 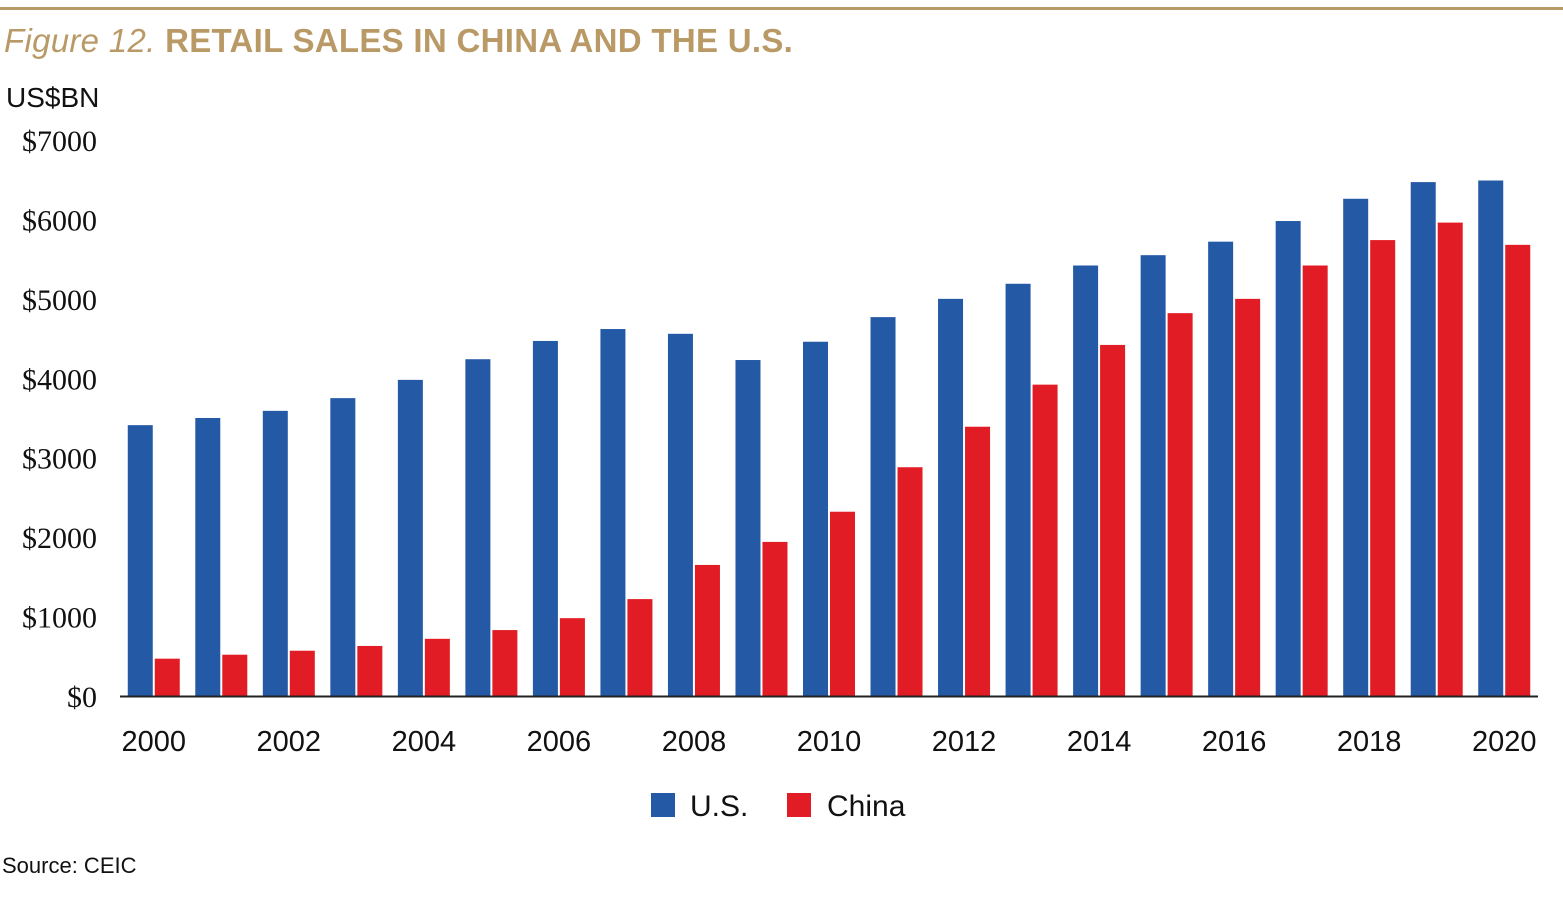 I want to click on bar-us-2002, so click(x=275, y=553).